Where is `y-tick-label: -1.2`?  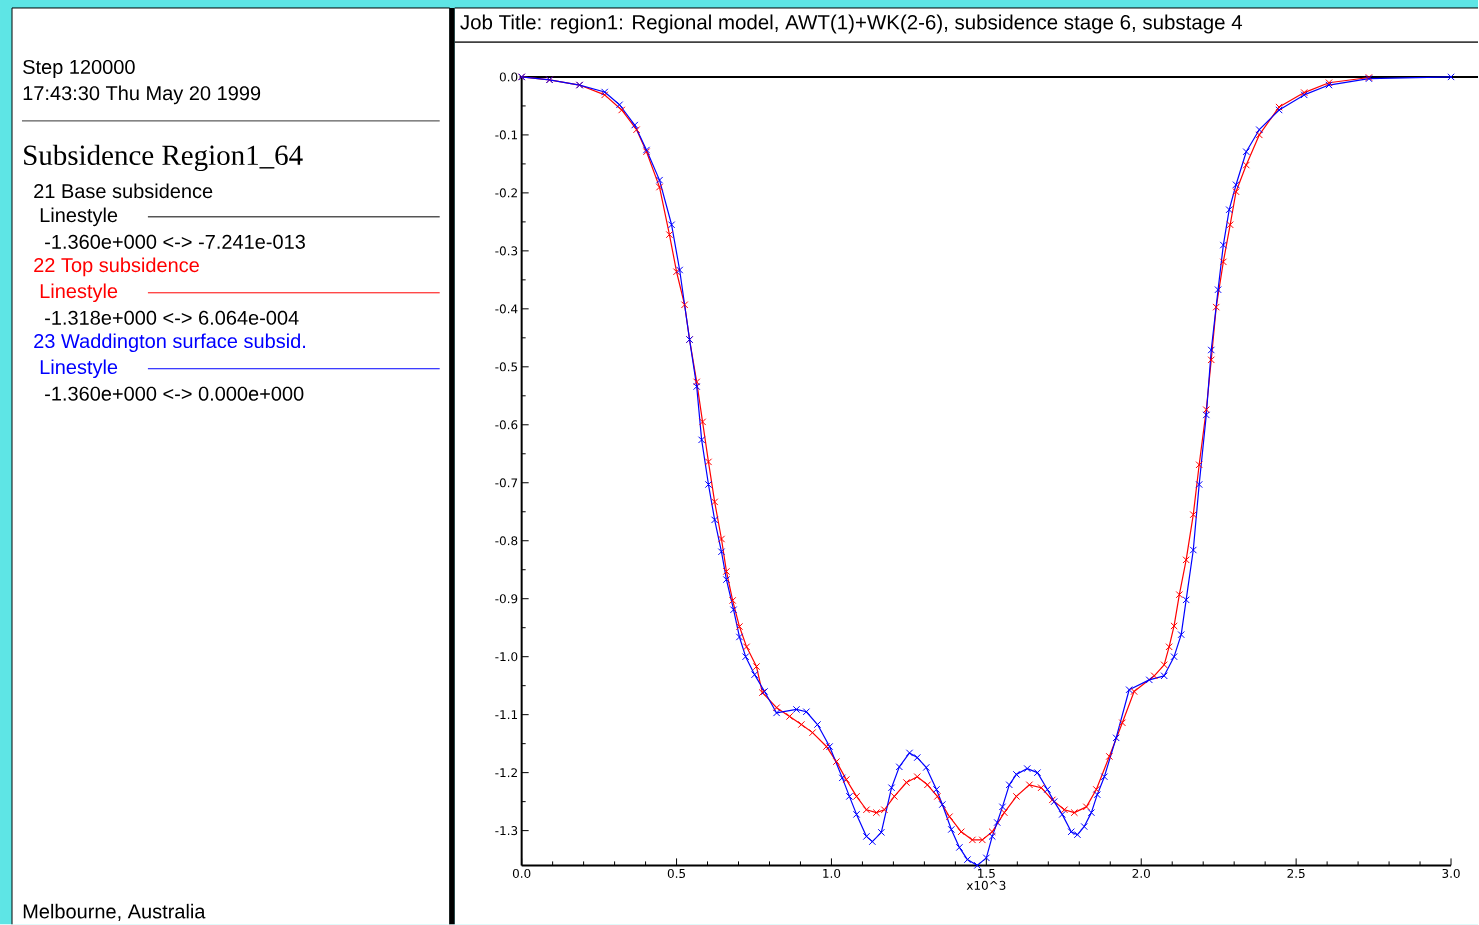 y-tick-label: -1.2 is located at coordinates (506, 773).